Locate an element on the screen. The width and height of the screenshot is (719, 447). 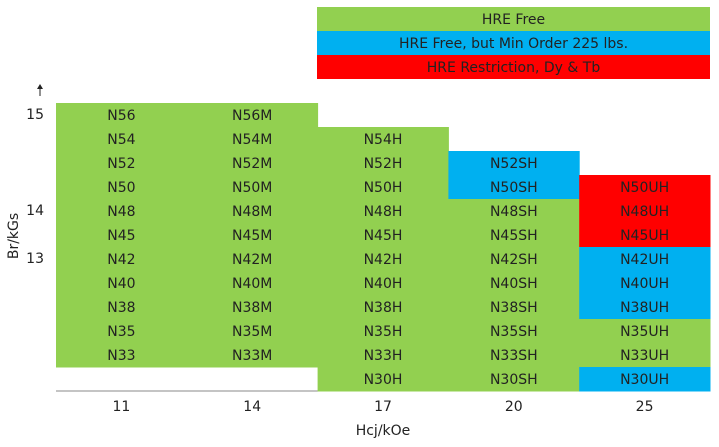
grade-label: N35M is located at coordinates (252, 332).